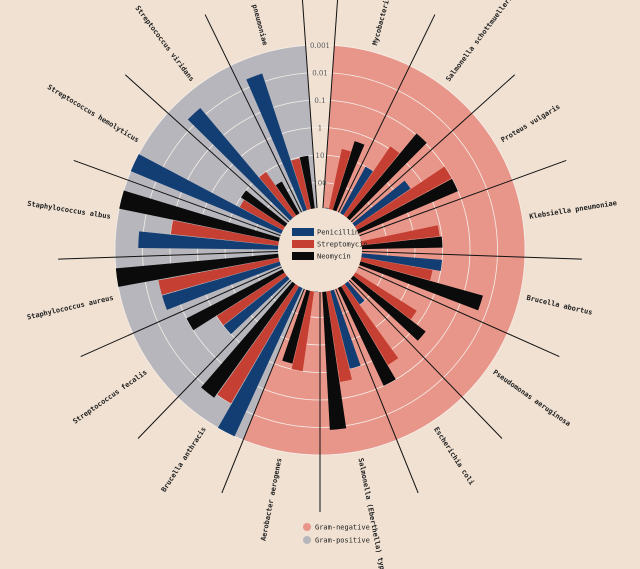 The image size is (640, 569). What do you see at coordinates (336, 534) in the screenshot?
I see `gram-legend: Gram-negative Gram-positive` at bounding box center [336, 534].